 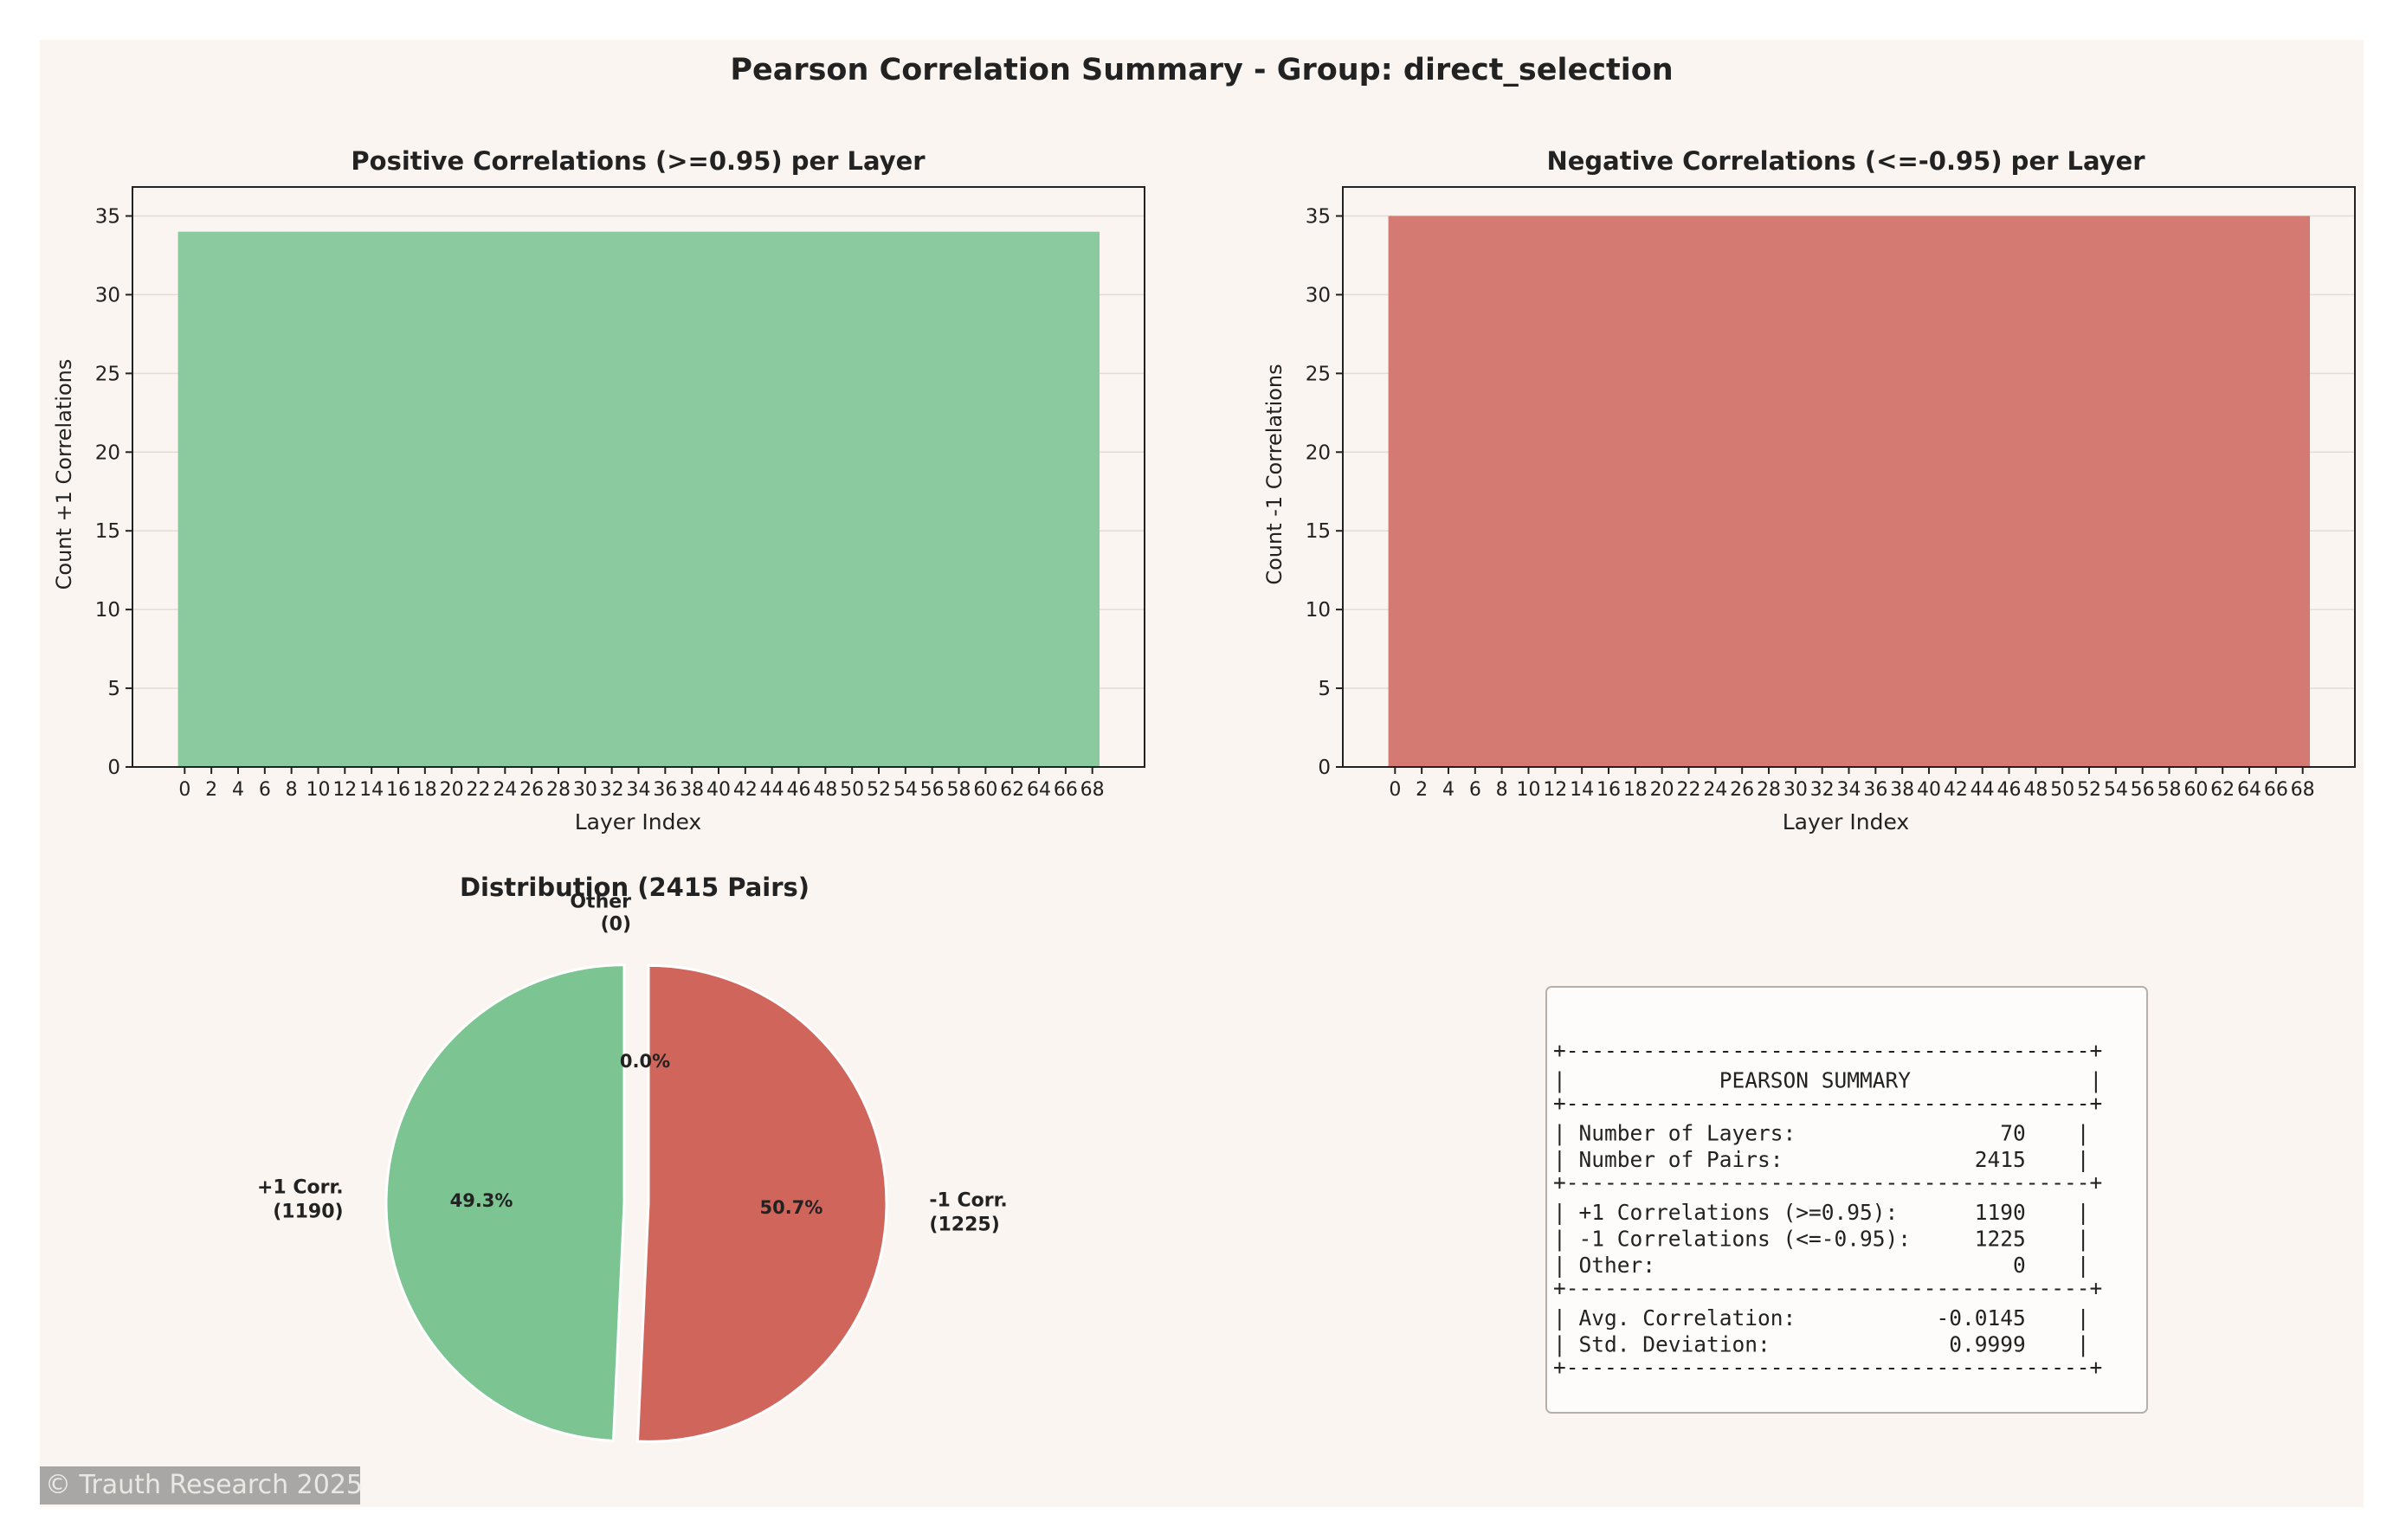 I want to click on negative-xtick-label: 0, so click(x=1395, y=790).